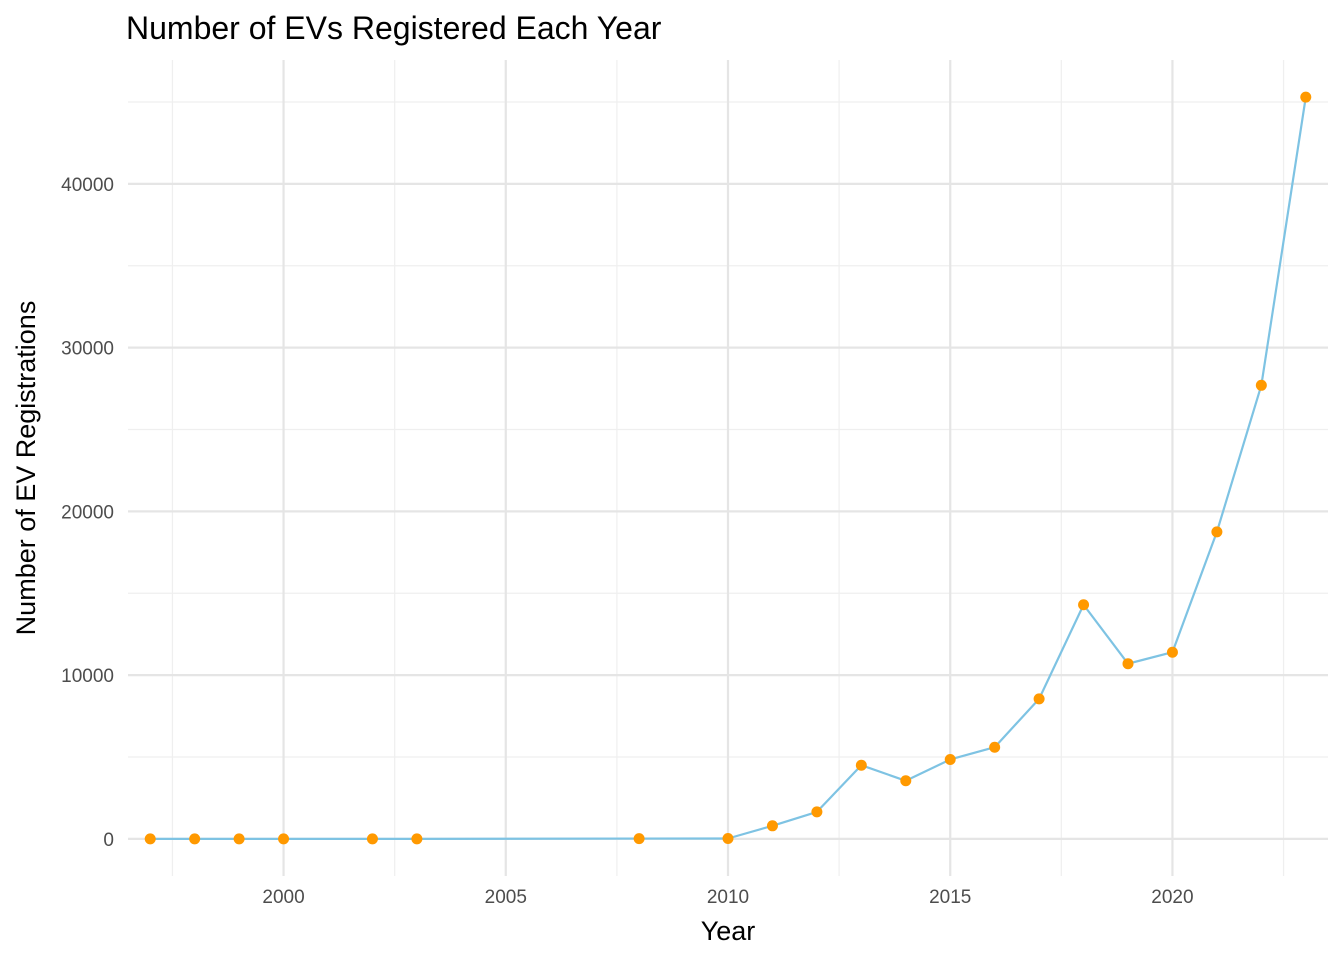 The image size is (1344, 960). I want to click on y-tick-label: 30000, so click(87, 349).